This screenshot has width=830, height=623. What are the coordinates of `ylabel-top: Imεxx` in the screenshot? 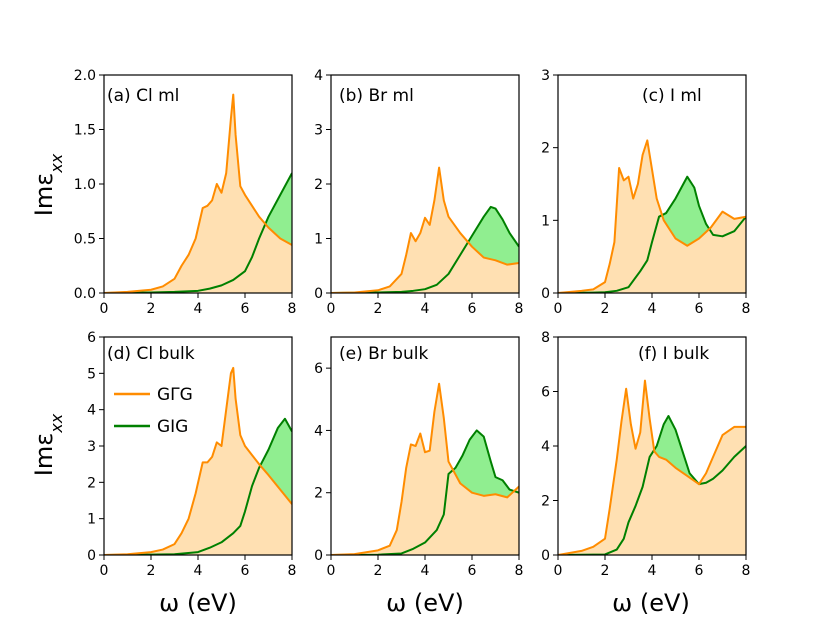 It's located at (48, 184).